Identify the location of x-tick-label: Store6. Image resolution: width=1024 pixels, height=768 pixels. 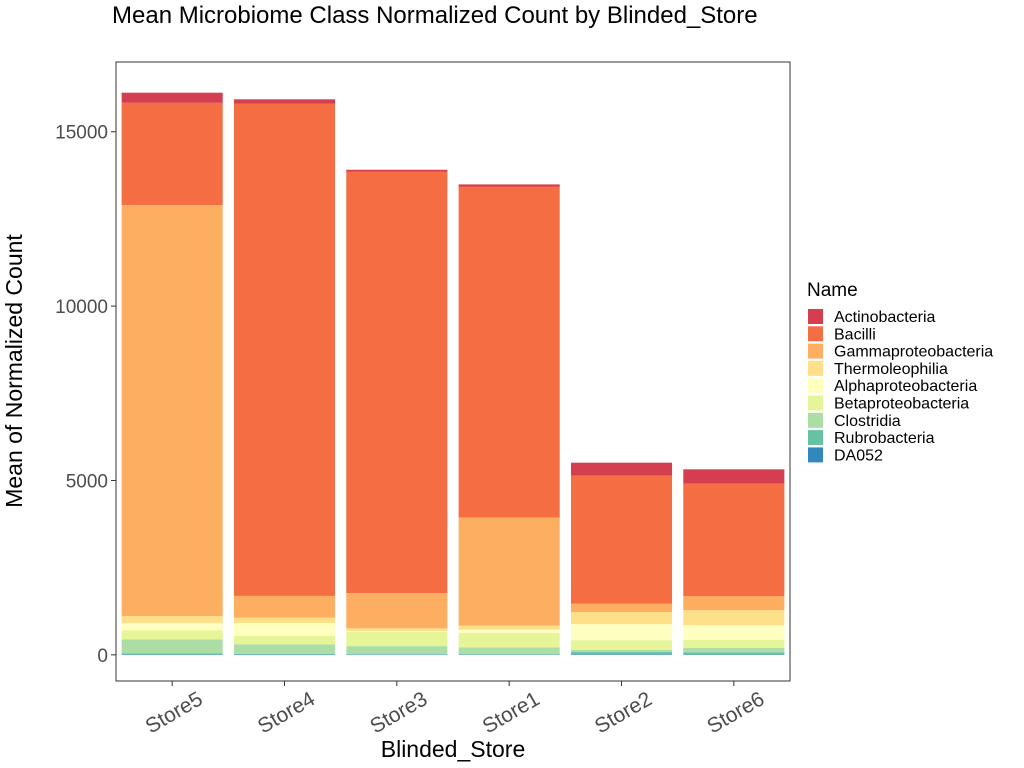
(735, 712).